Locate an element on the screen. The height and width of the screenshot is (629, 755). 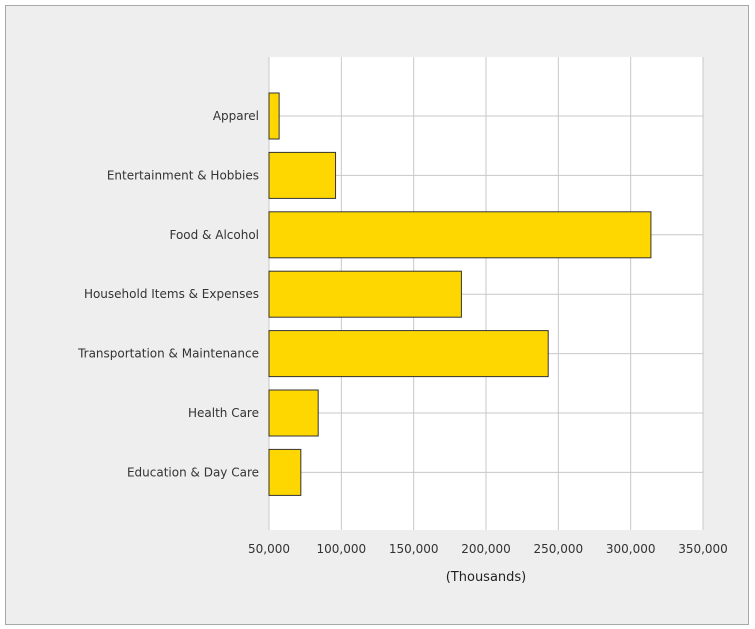
category-label: Food & Alcohol is located at coordinates (214, 235).